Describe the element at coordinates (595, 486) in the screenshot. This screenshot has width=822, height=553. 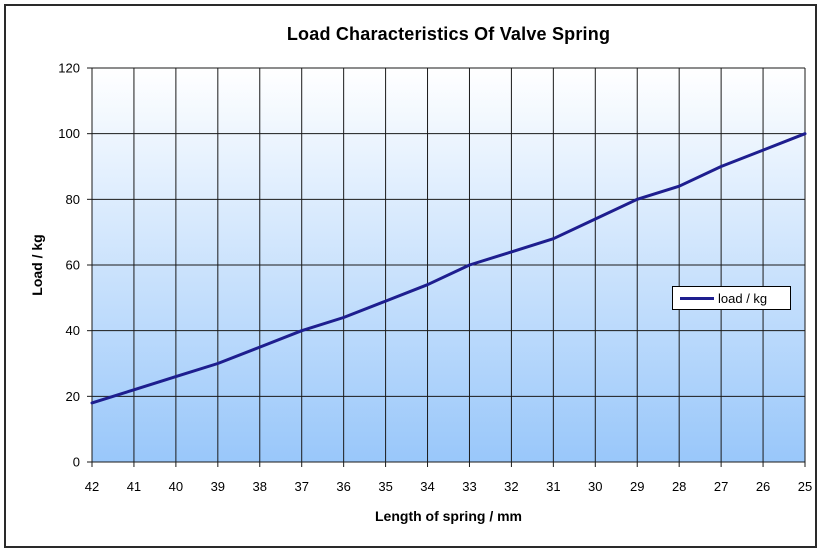
I see `x-tick-label: 30` at that location.